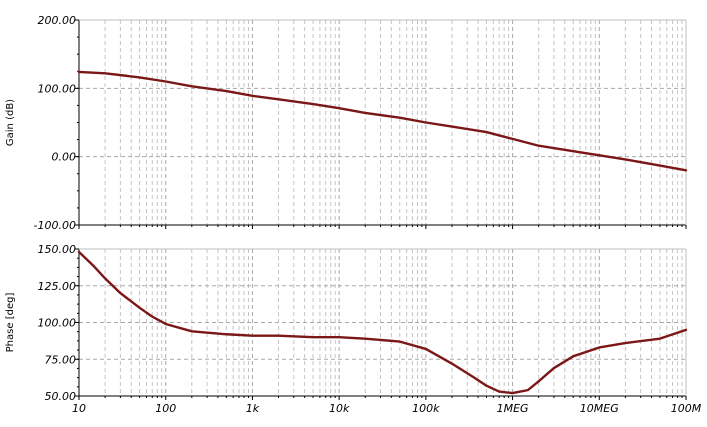 This screenshot has width=707, height=427. I want to click on phase-ytick-label: 50.00, so click(61, 396).